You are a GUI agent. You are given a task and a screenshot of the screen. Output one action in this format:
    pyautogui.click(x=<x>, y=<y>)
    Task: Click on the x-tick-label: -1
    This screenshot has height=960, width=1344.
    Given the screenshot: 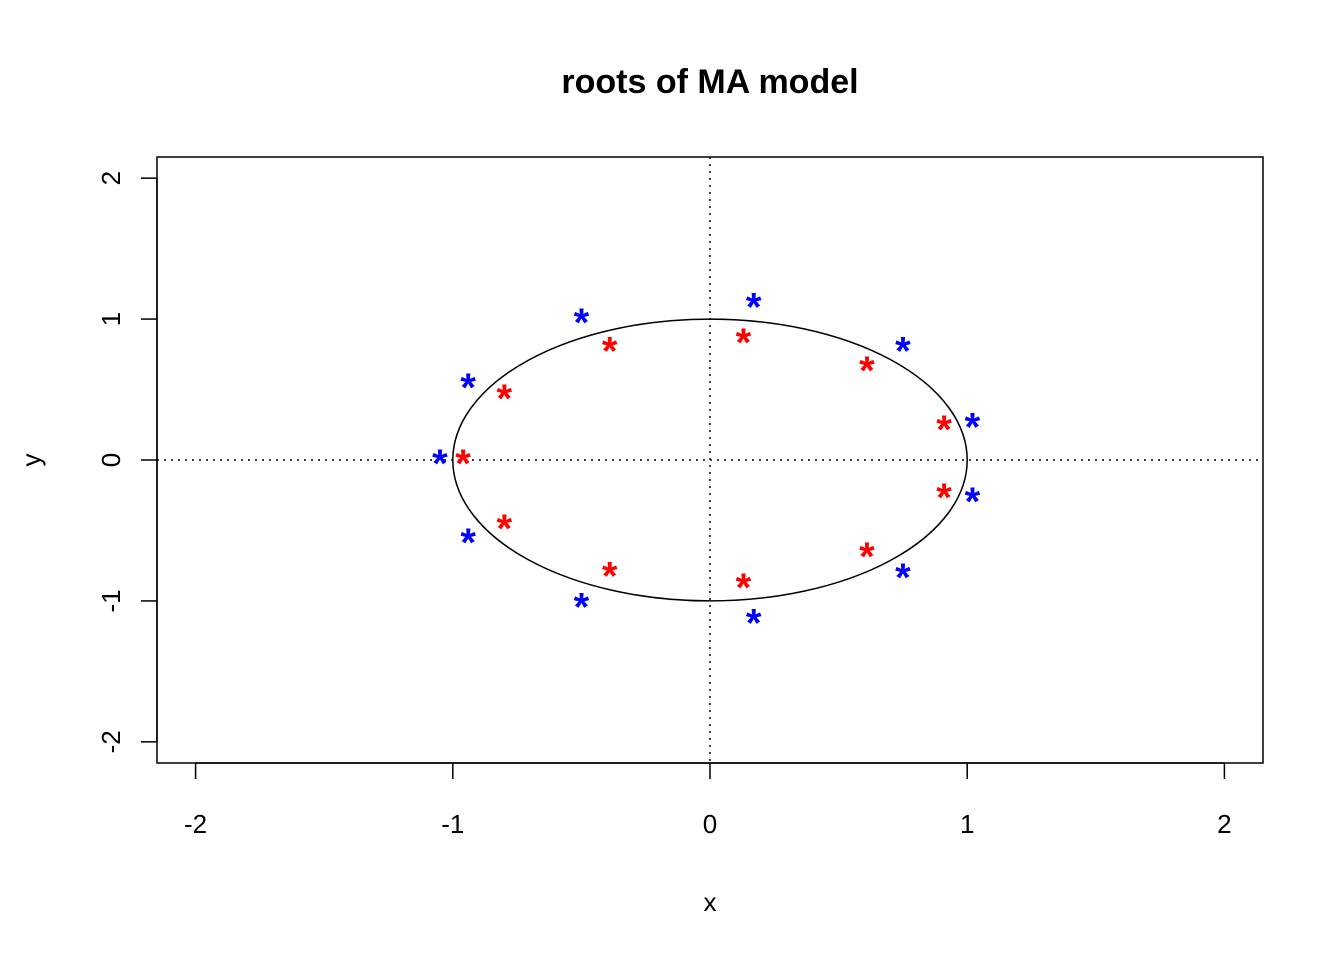 What is the action you would take?
    pyautogui.click(x=452, y=824)
    